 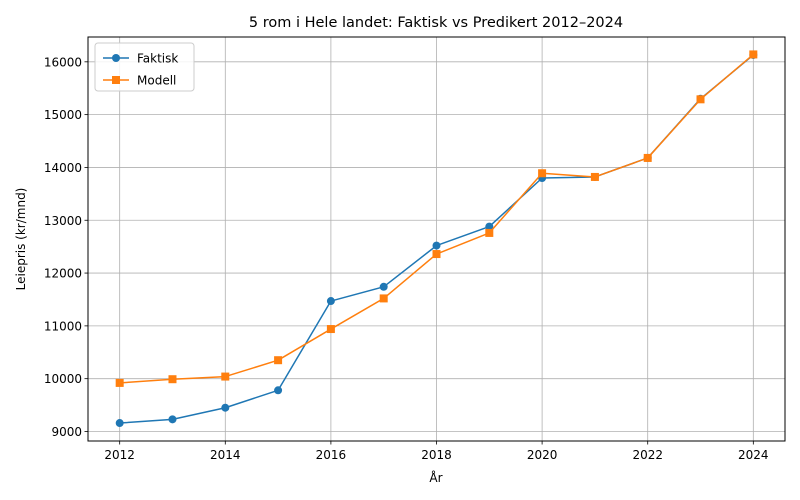 I want to click on x-tick-label: 2016, so click(x=331, y=455).